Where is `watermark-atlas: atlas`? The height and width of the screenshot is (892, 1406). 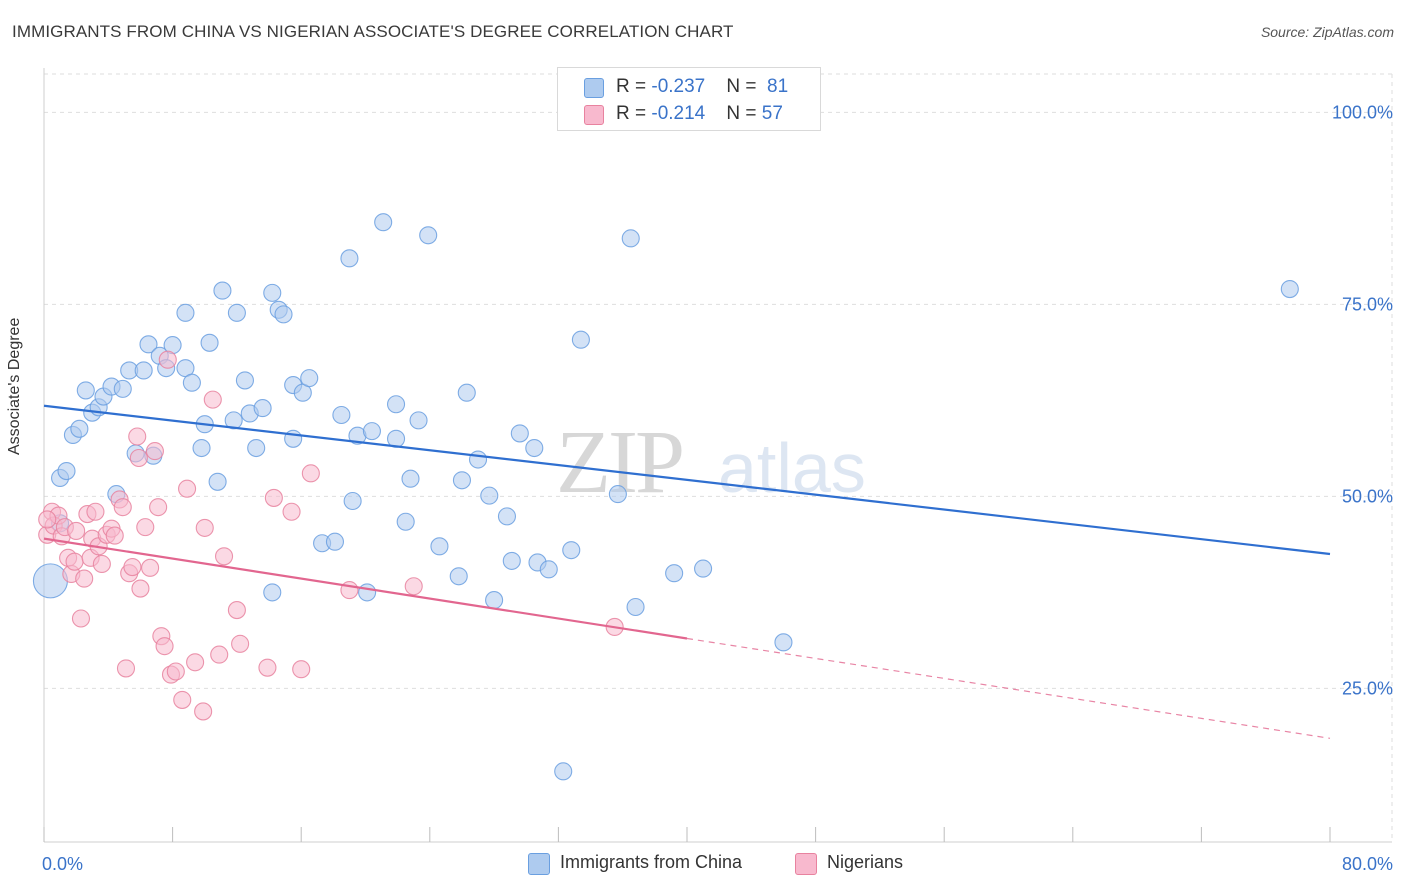 watermark-atlas: atlas is located at coordinates (792, 468).